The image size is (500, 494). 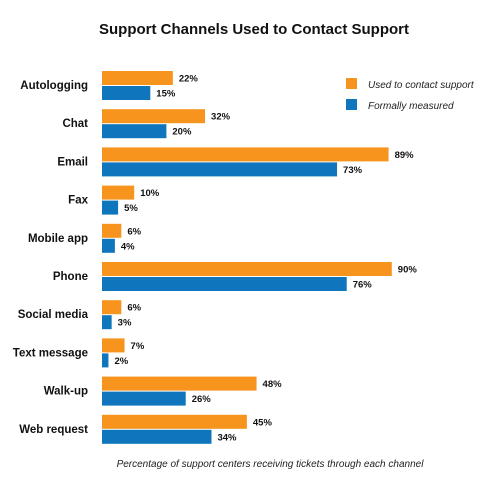 What do you see at coordinates (247, 269) in the screenshot?
I see `bar-phone-used` at bounding box center [247, 269].